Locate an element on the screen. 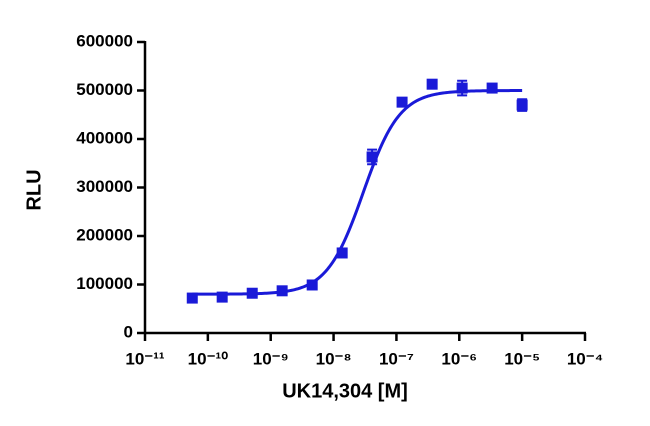 This screenshot has width=650, height=426. y-tick-label: 400000 is located at coordinates (104, 137).